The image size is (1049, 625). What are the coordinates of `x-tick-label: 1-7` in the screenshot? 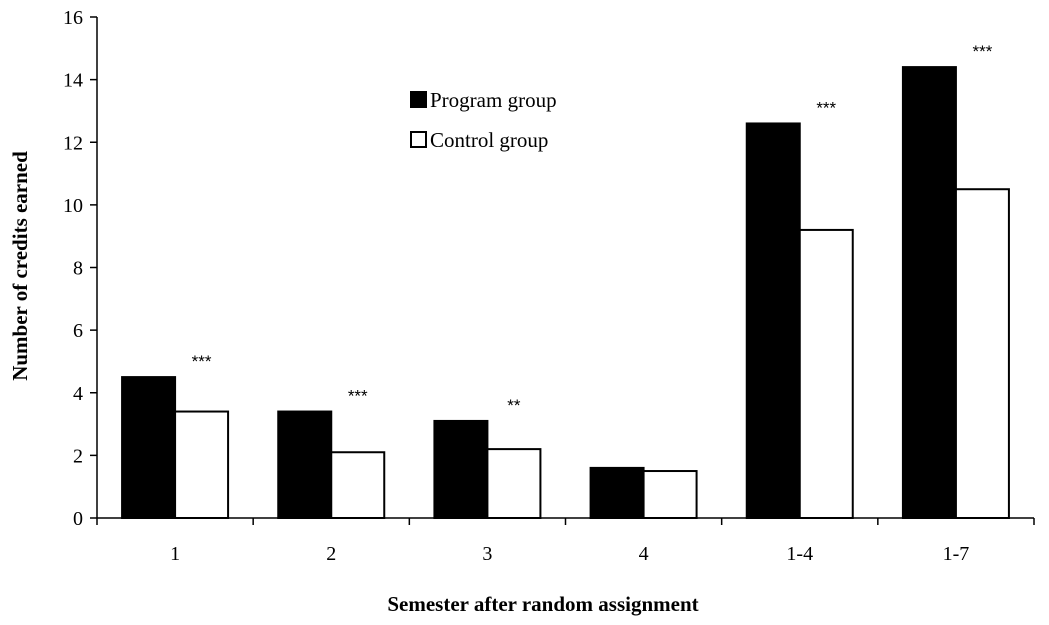 It's located at (956, 554).